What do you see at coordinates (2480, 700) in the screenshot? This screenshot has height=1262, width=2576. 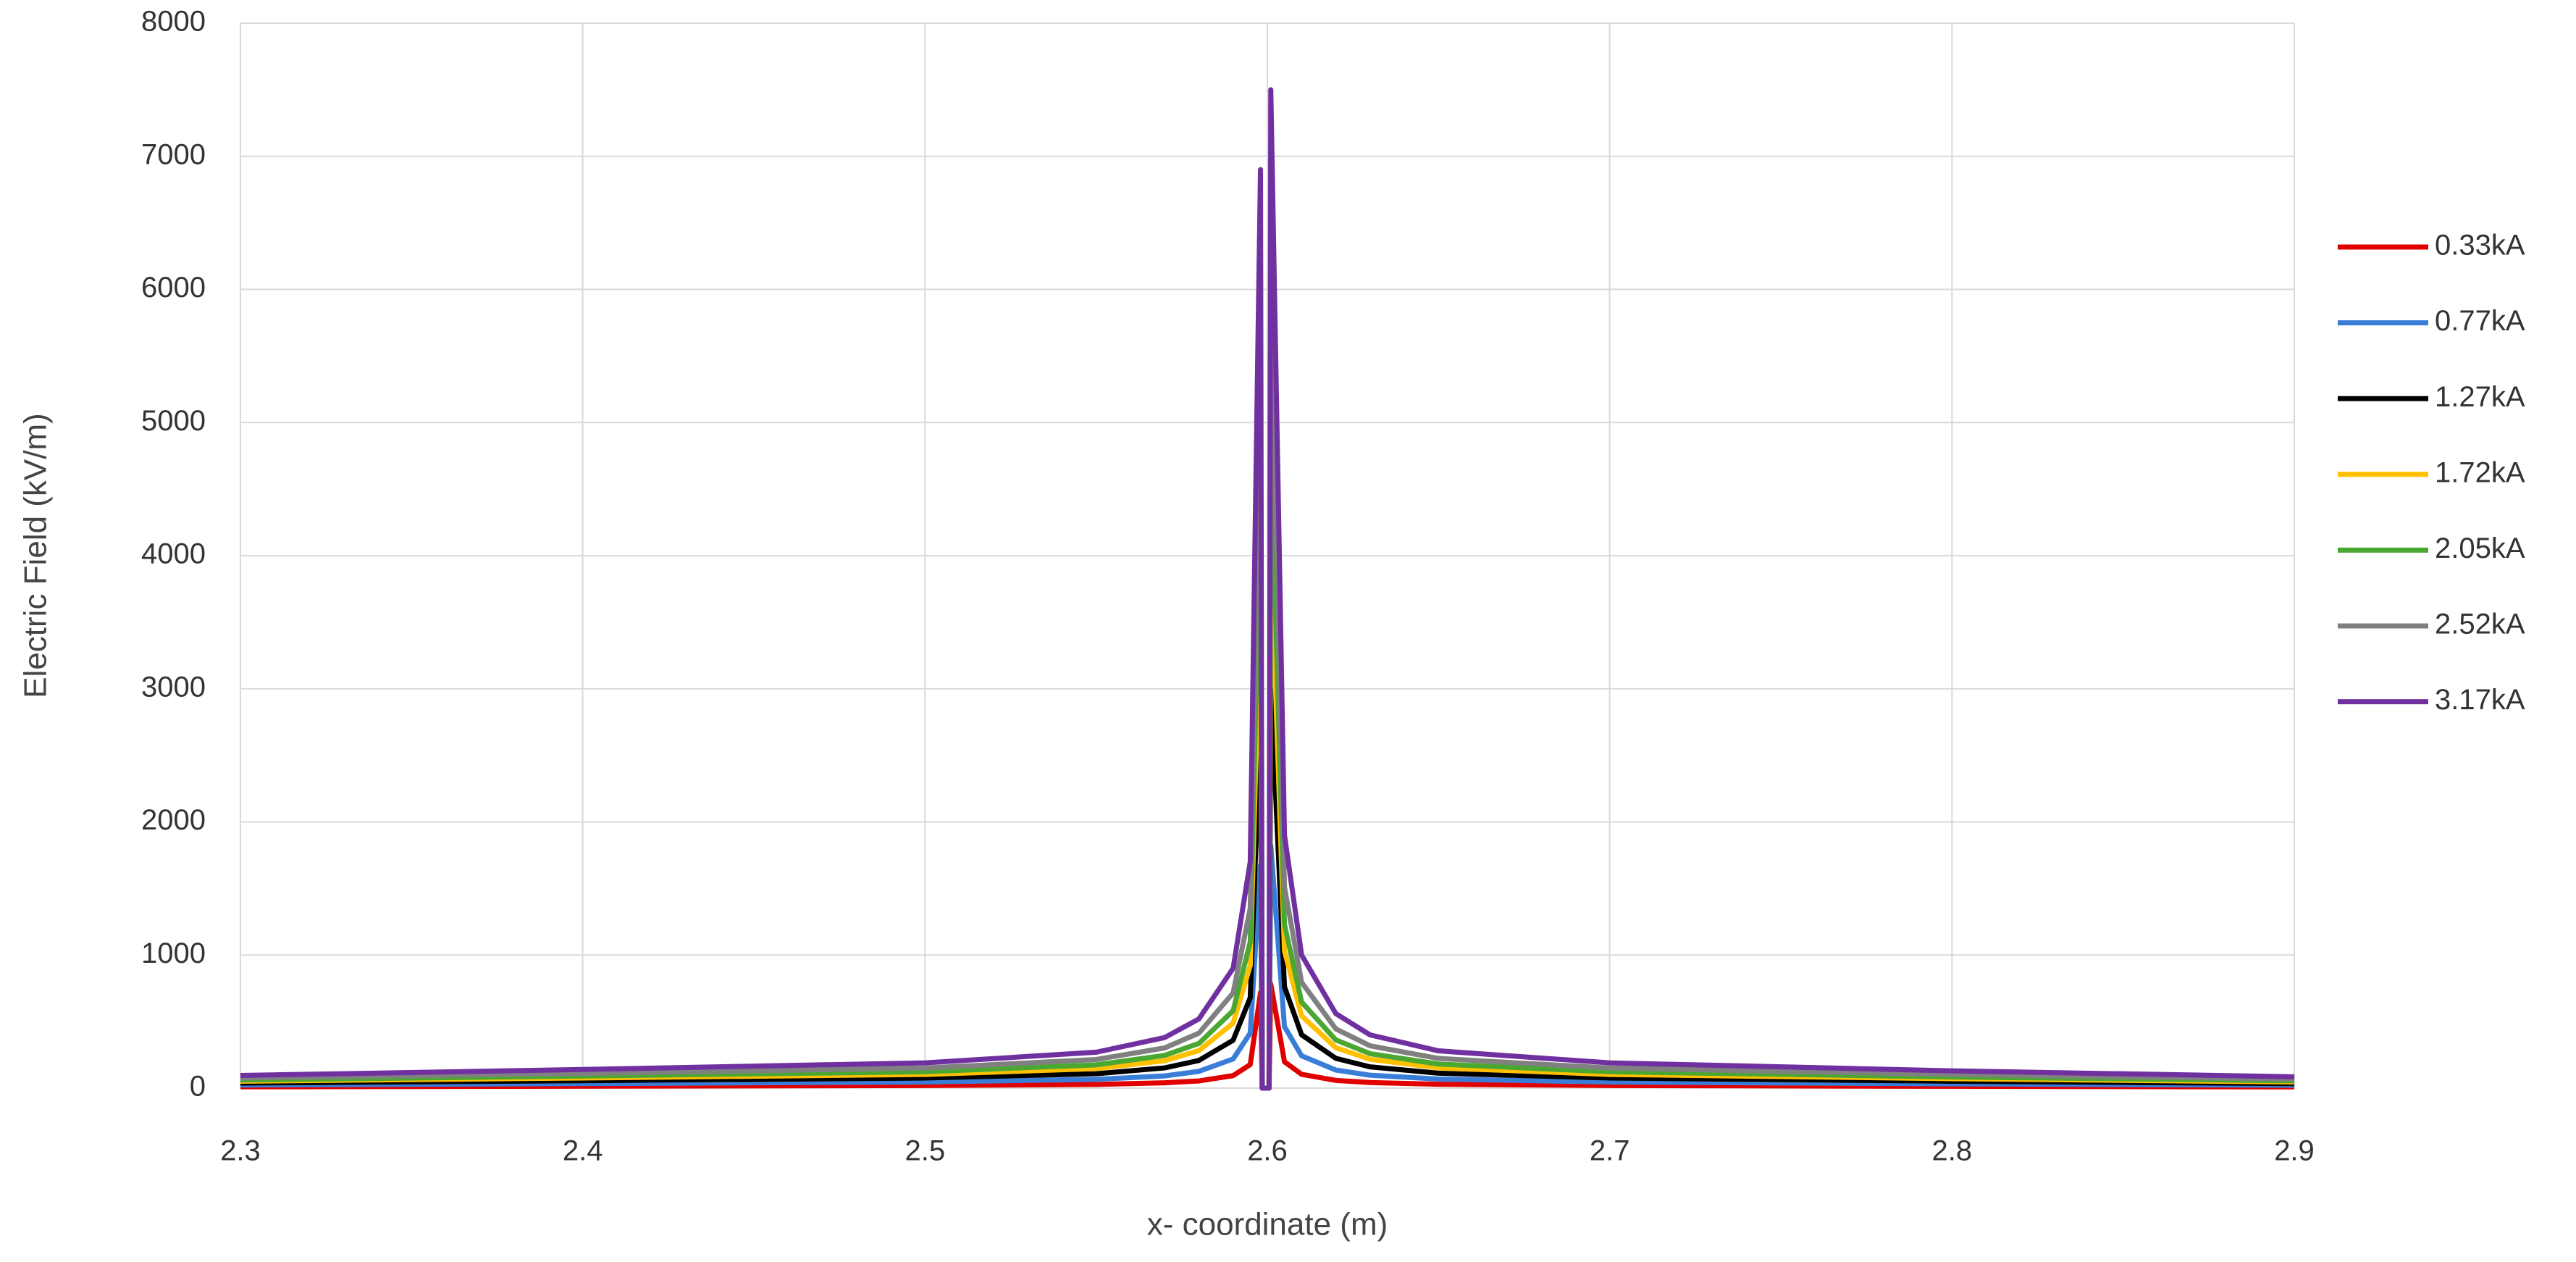 I see `legend-label: 3.17kA` at bounding box center [2480, 700].